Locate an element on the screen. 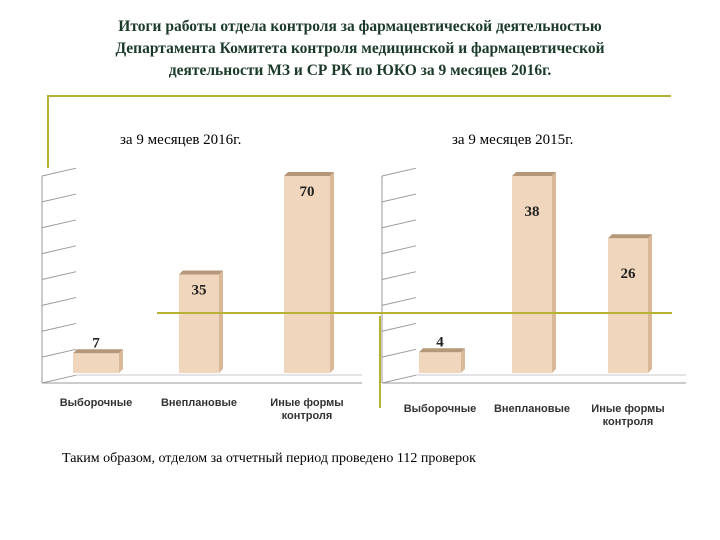  bar-value-label-2015-0: 4 is located at coordinates (440, 342).